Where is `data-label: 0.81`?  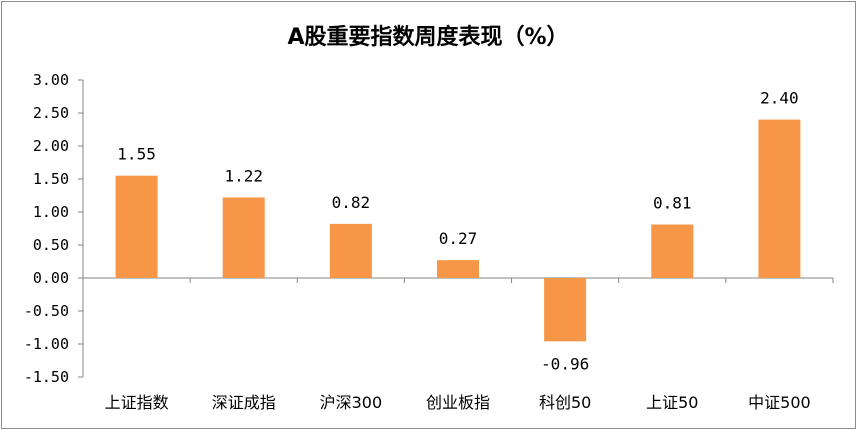 data-label: 0.81 is located at coordinates (672, 203).